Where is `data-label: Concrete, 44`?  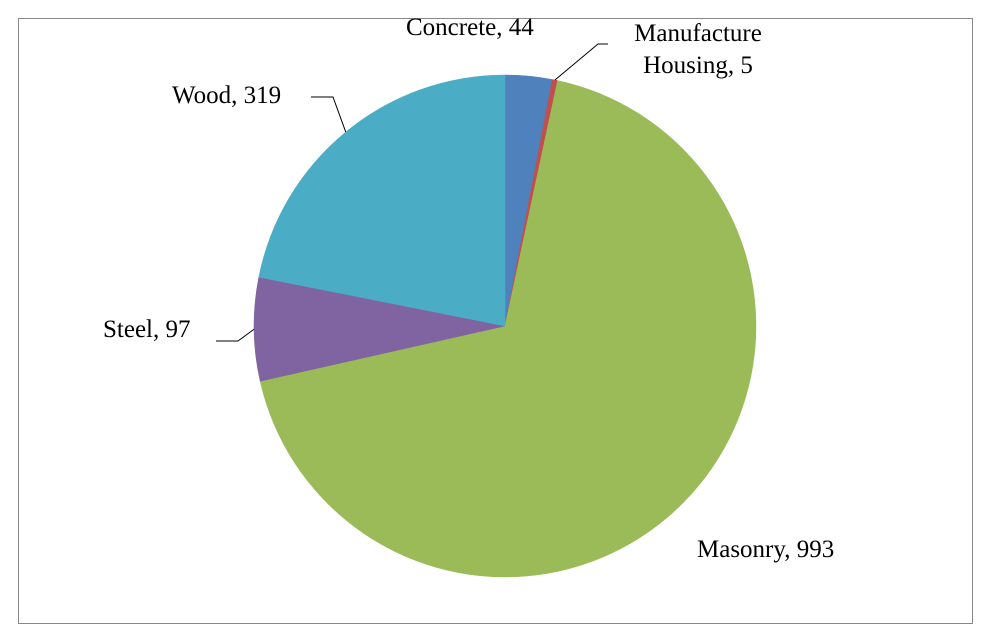
data-label: Concrete, 44 is located at coordinates (470, 28).